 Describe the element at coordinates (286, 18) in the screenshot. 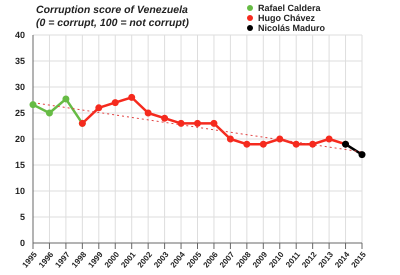

I see `legend-label: Hugo Chávez` at that location.